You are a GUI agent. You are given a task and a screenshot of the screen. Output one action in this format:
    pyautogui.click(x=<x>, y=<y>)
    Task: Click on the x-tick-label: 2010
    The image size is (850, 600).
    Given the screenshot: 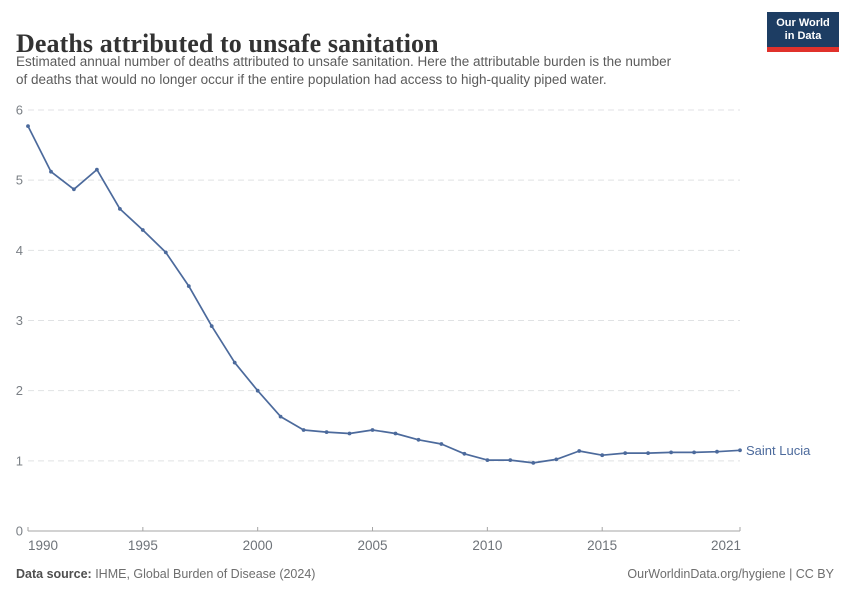 What is the action you would take?
    pyautogui.click(x=487, y=545)
    